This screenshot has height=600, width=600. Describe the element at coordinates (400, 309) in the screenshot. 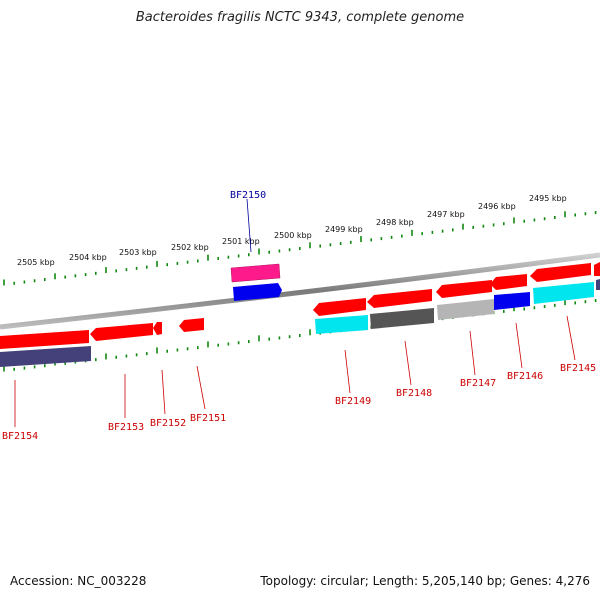

I see `cds-arrow-bf2148` at that location.